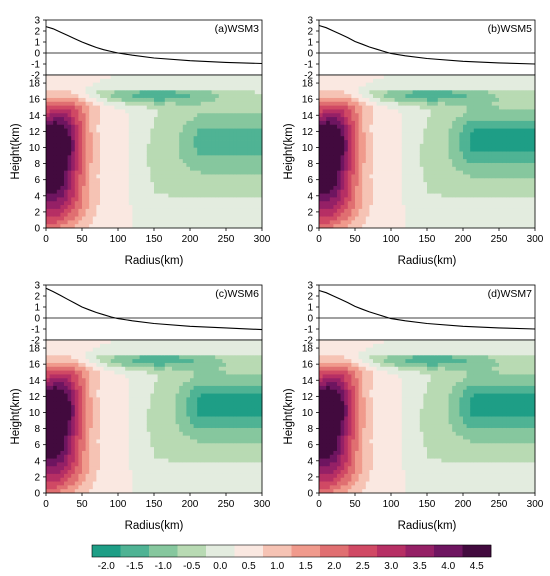  Describe the element at coordinates (154, 239) in the screenshot. I see `xtick-label: 150` at that location.